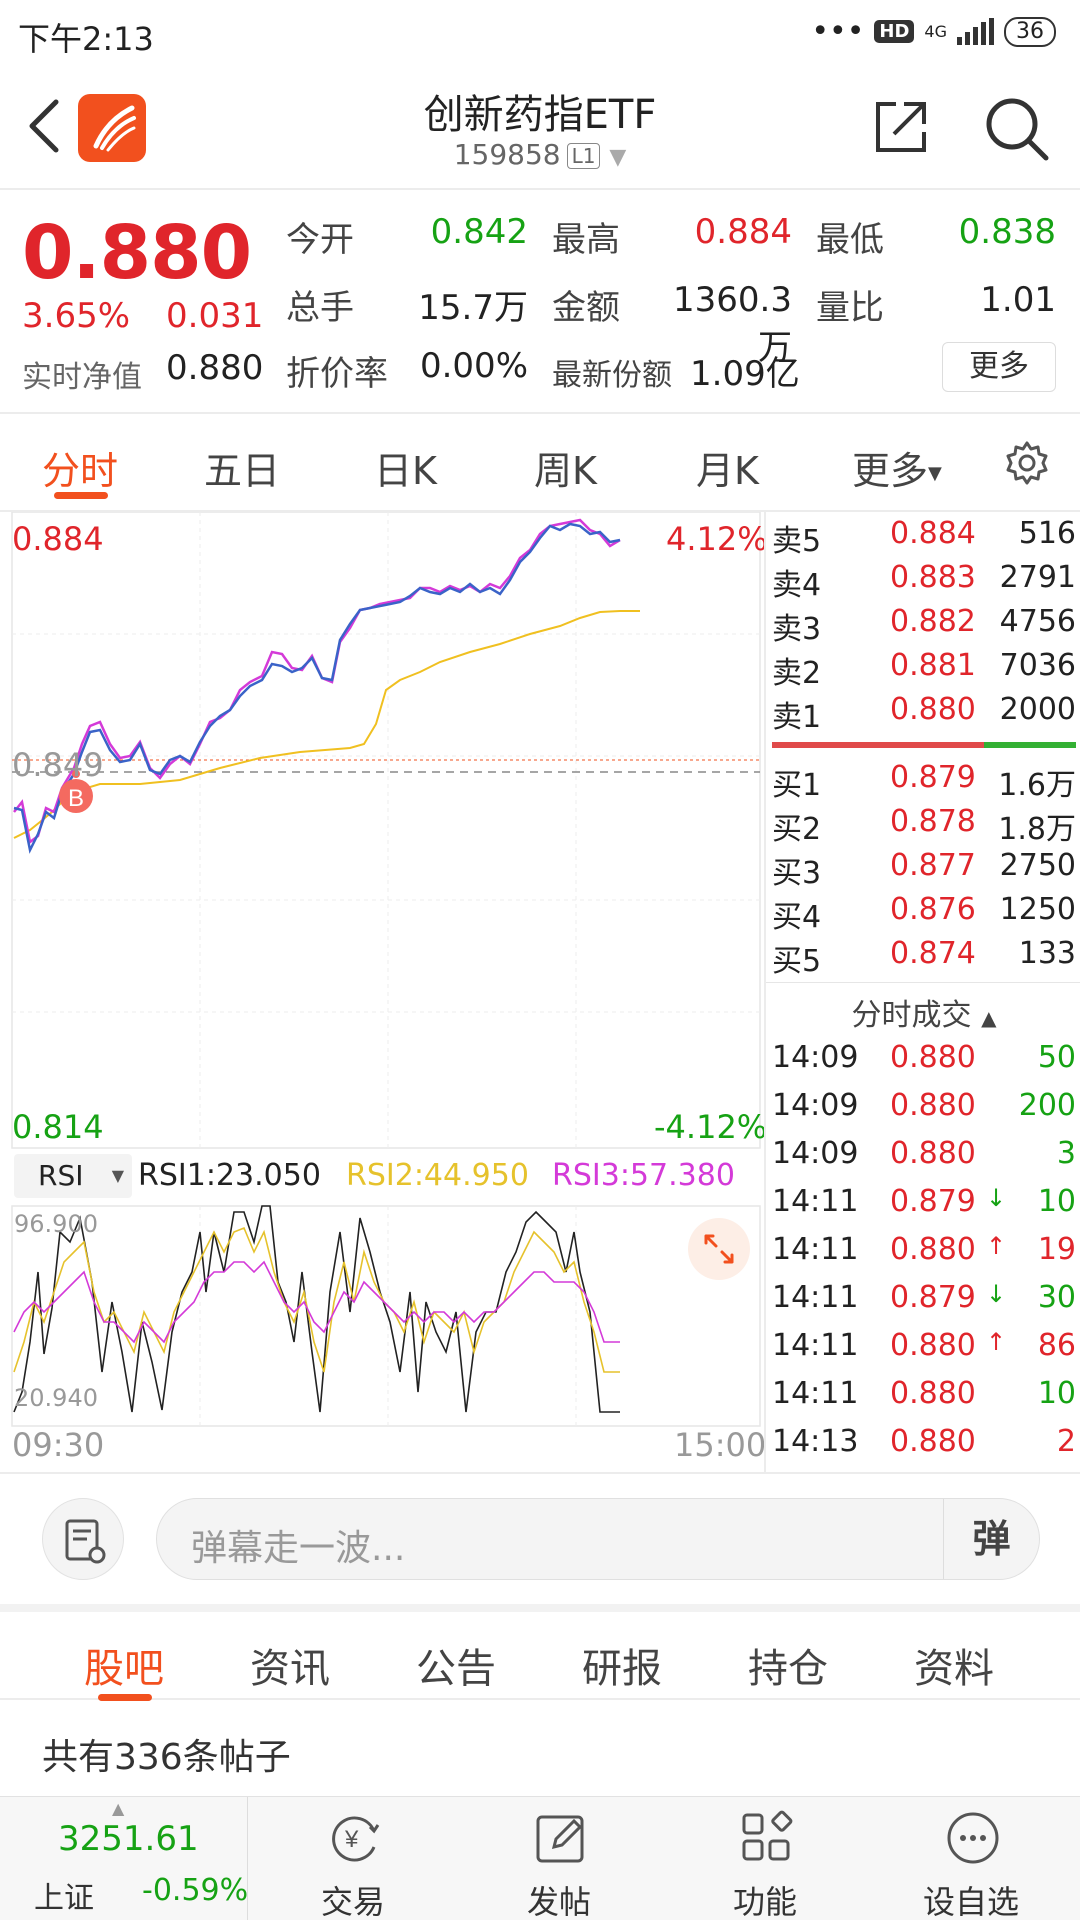 The width and height of the screenshot is (1080, 1920). I want to click on trade-volume: 200, so click(1047, 1105).